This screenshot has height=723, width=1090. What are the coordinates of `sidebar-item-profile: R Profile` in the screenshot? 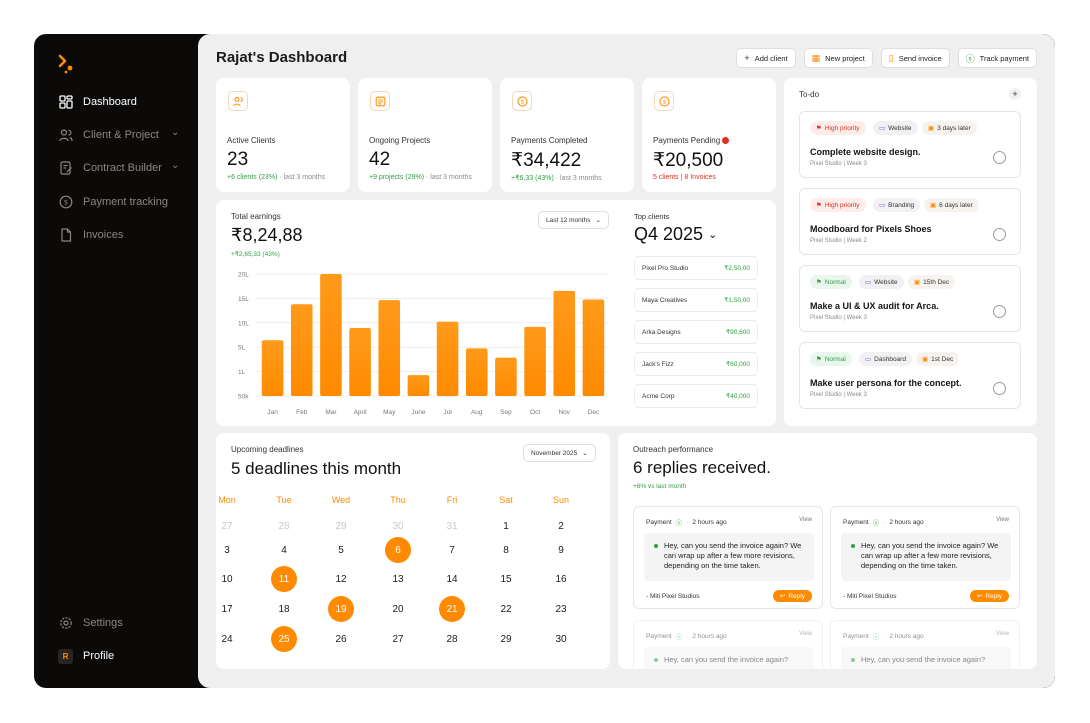 It's located at (86, 656).